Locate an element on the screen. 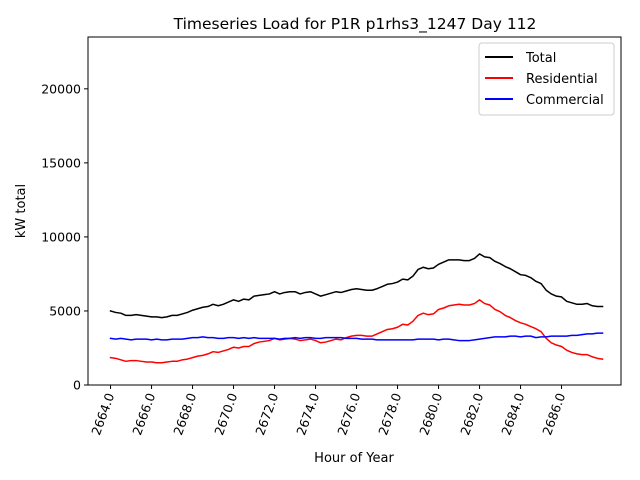 This screenshot has height=480, width=640. legend: Total Residential Commercial is located at coordinates (546, 79).